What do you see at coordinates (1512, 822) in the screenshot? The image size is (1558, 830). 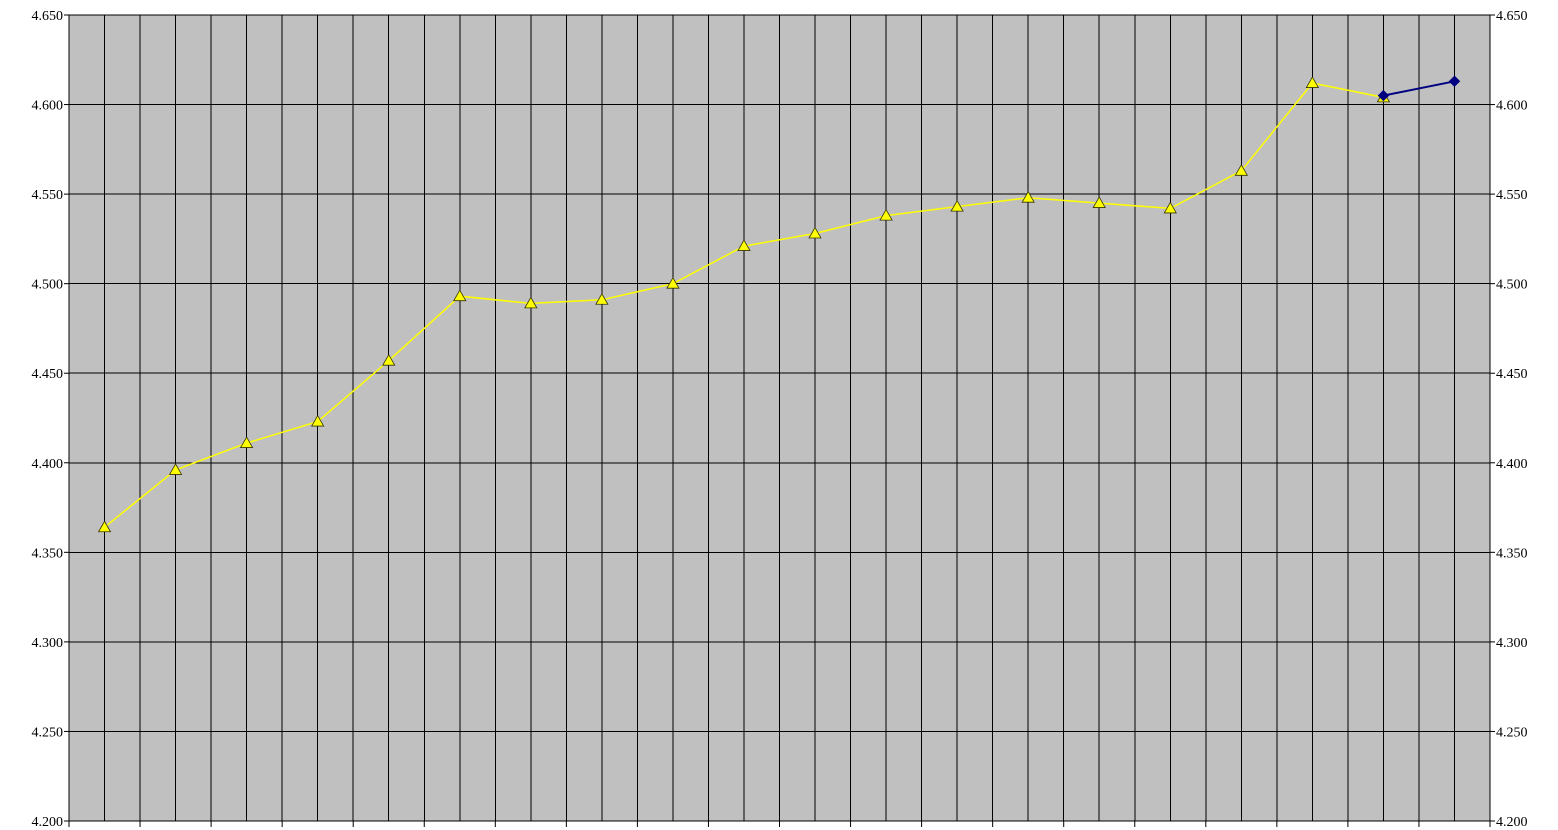 I see `y-tick-label-right: 4.200` at bounding box center [1512, 822].